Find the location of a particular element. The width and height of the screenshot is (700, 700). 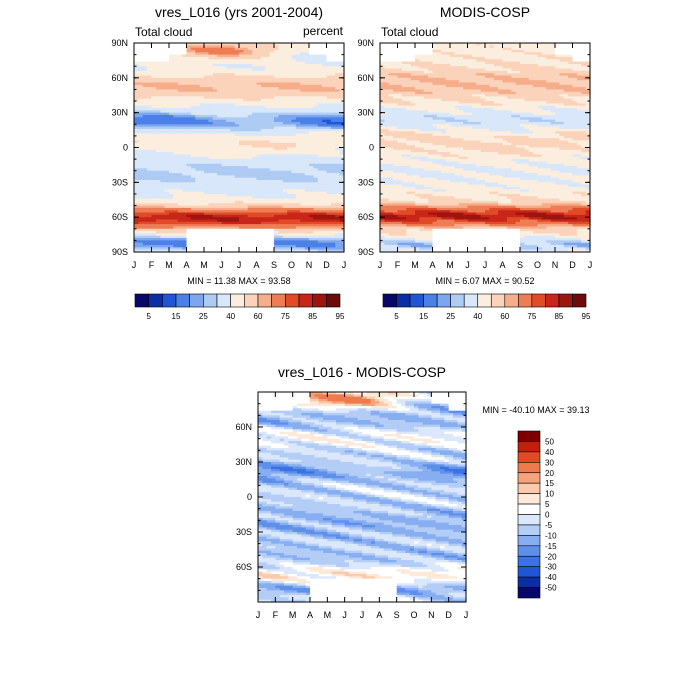

panel-obs-field is located at coordinates (485, 148).